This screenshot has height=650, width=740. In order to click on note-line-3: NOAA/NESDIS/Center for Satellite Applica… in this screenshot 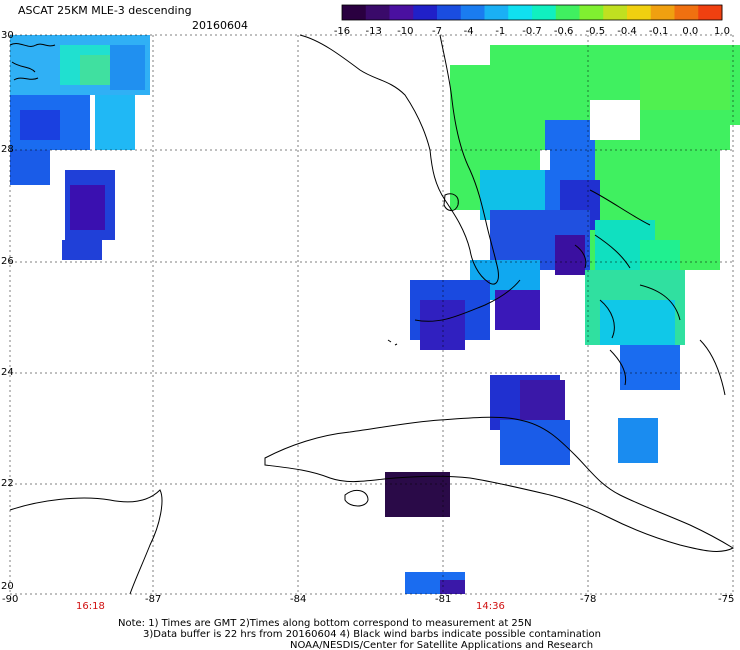, I will do `click(441, 645)`.